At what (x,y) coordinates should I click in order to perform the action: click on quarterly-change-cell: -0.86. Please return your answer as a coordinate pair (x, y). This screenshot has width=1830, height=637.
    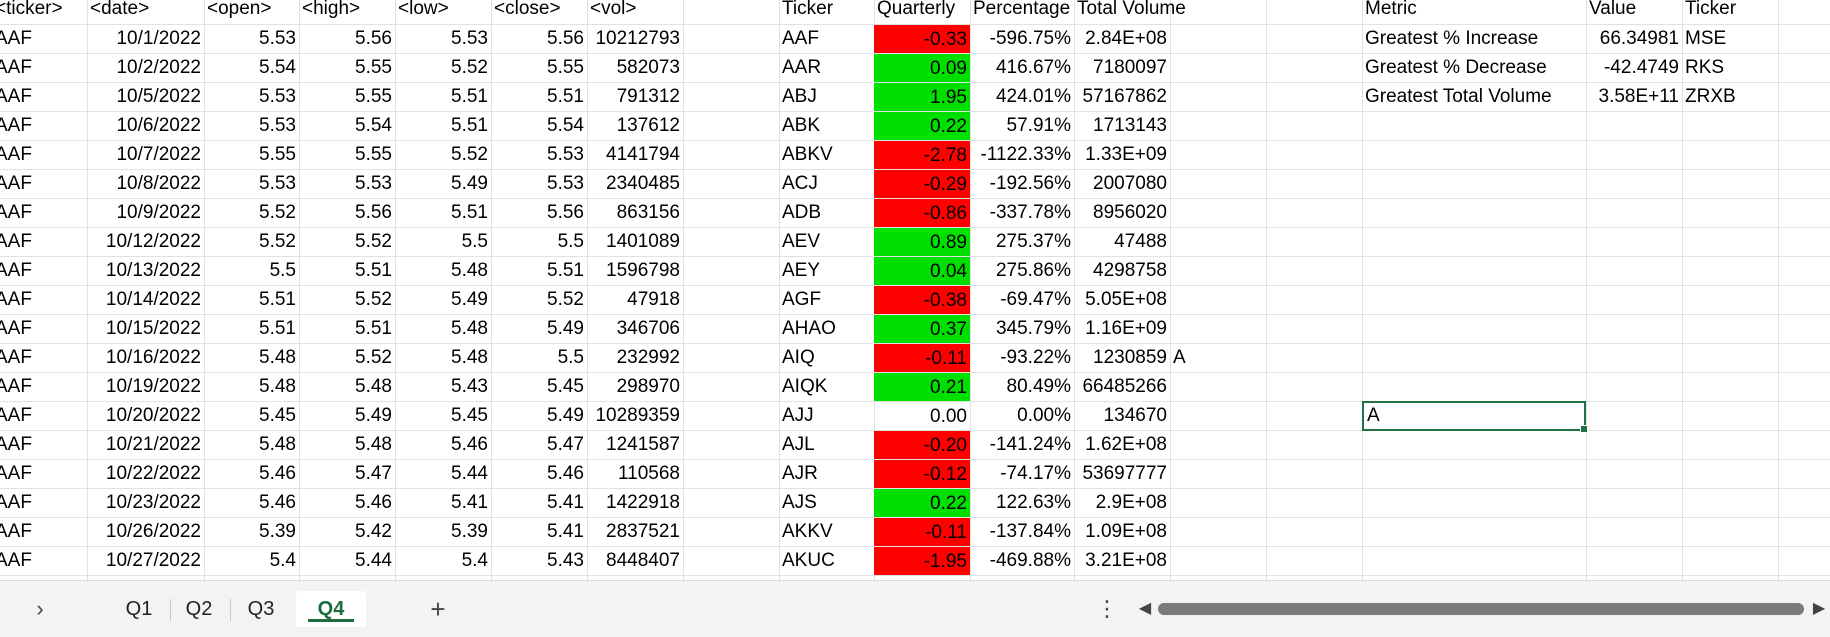
    Looking at the image, I should click on (922, 213).